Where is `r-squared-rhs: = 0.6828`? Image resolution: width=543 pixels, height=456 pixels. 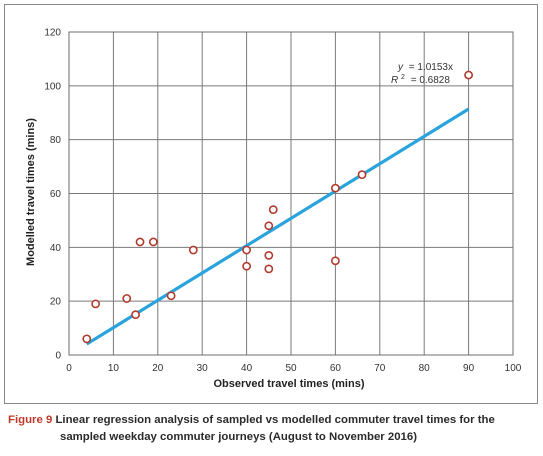 r-squared-rhs: = 0.6828 is located at coordinates (431, 80).